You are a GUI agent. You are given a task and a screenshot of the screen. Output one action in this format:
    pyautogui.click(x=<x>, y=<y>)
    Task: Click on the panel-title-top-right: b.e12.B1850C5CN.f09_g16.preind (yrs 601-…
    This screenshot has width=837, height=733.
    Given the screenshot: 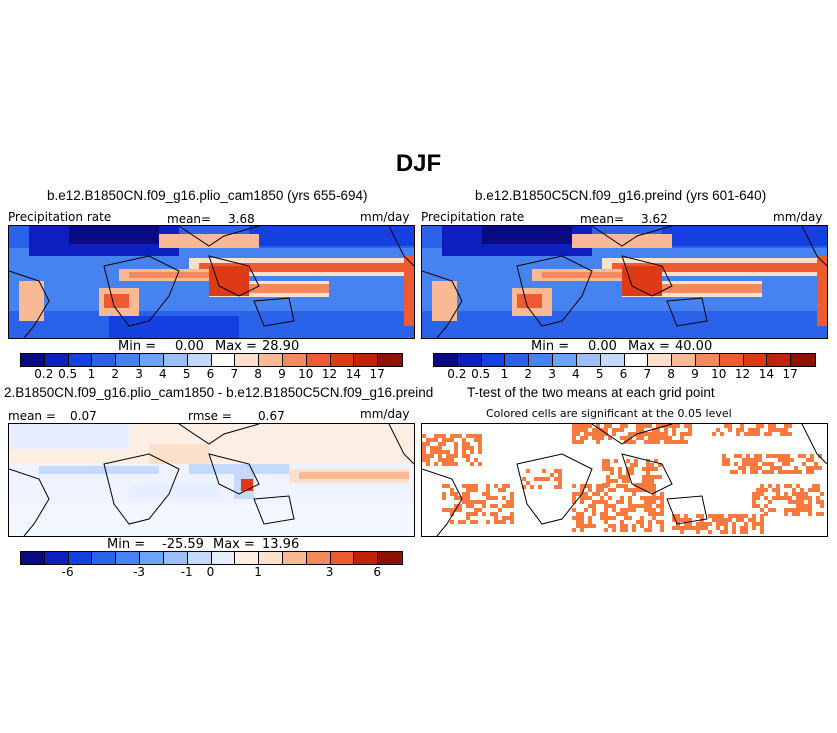 What is the action you would take?
    pyautogui.click(x=621, y=195)
    